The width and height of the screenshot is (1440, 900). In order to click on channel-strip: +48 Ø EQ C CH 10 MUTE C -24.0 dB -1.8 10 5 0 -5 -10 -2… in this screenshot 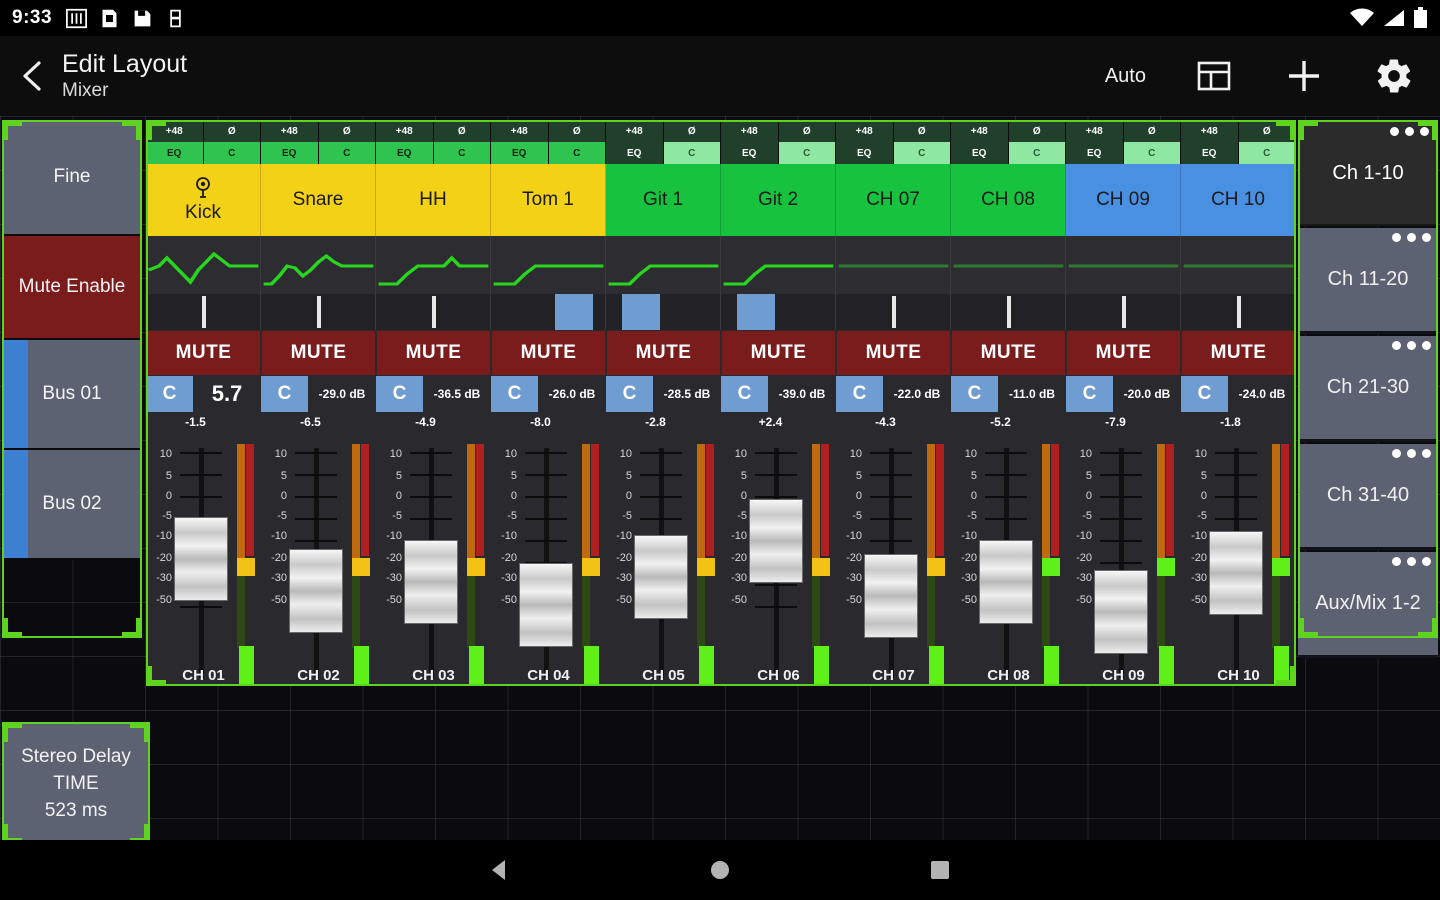, I will do `click(1238, 403)`.